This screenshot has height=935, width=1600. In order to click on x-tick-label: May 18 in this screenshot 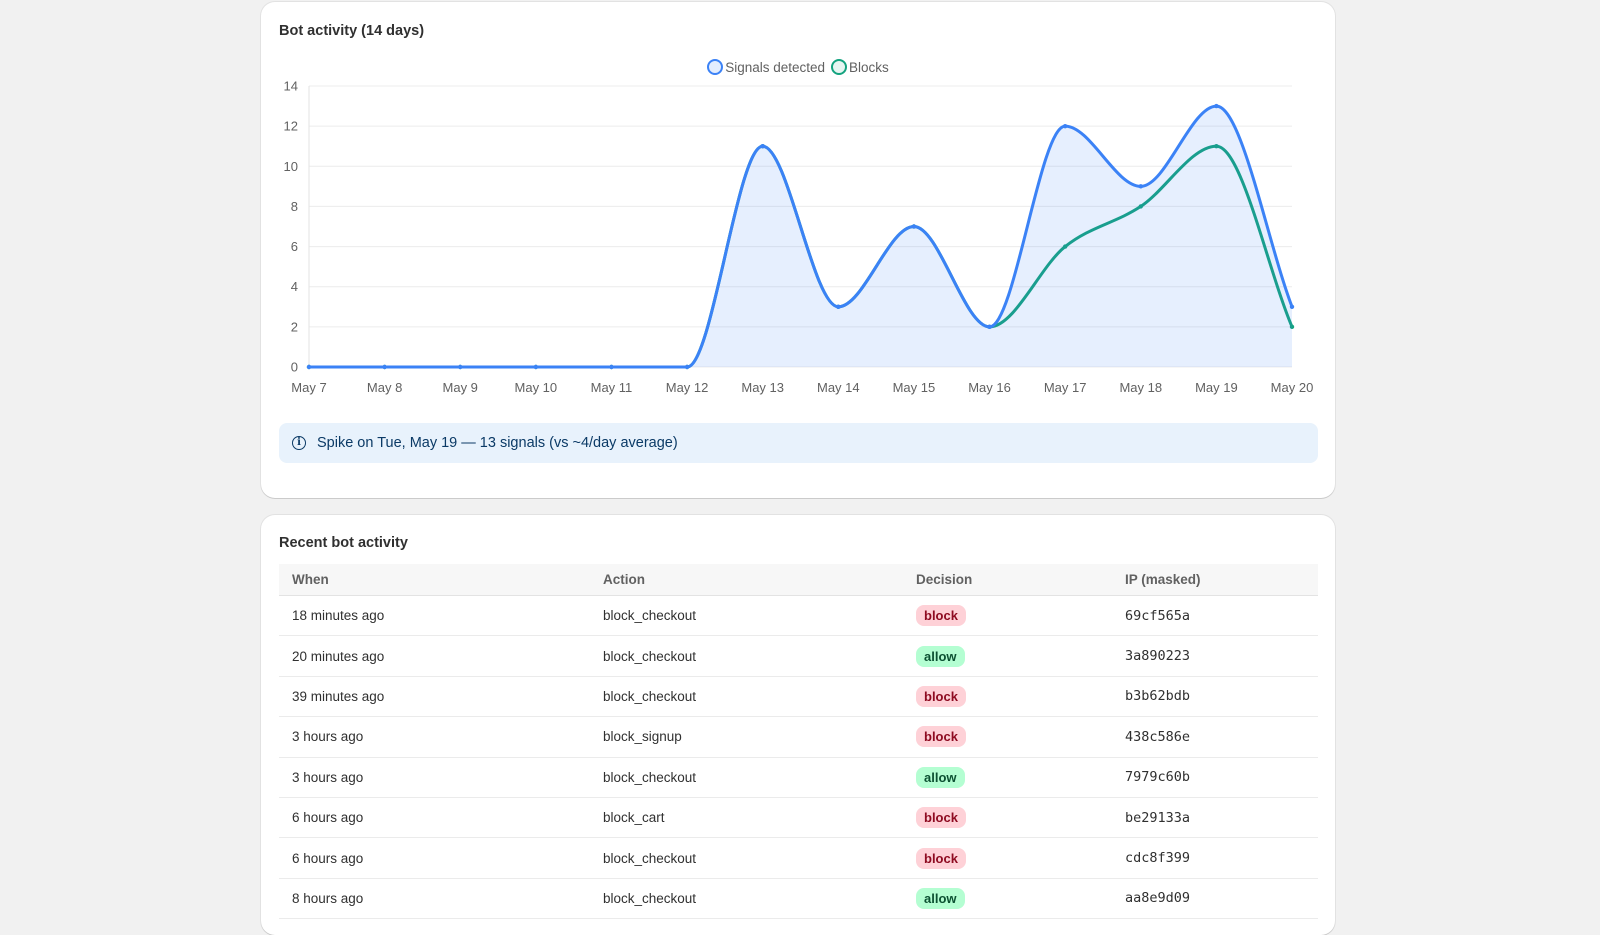, I will do `click(1140, 387)`.